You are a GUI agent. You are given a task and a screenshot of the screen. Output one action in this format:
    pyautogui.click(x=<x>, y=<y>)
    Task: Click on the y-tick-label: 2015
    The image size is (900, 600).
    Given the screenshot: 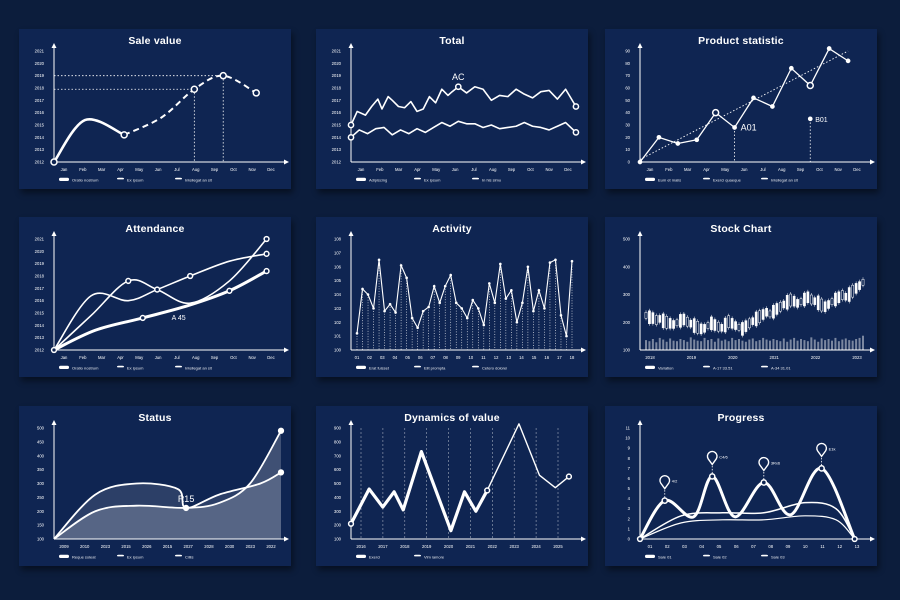 What is the action you would take?
    pyautogui.click(x=40, y=313)
    